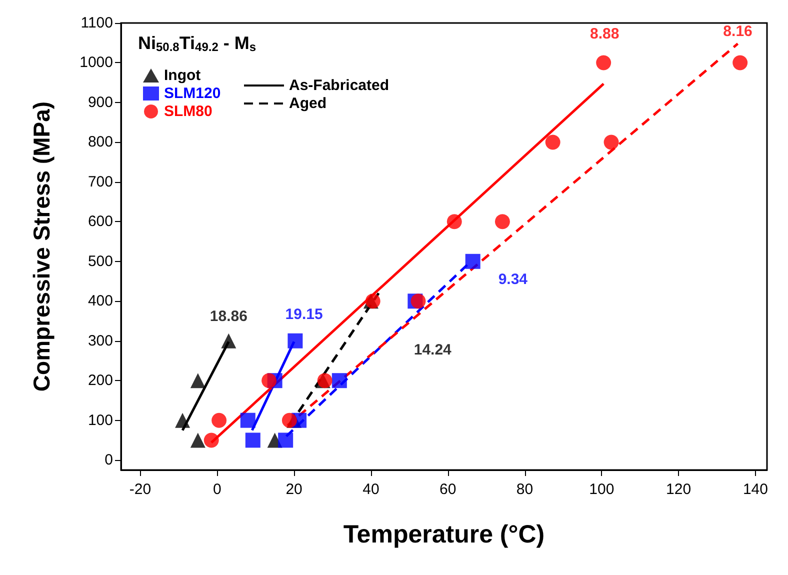 The width and height of the screenshot is (788, 575). I want to click on x-tick-label: 80, so click(525, 489).